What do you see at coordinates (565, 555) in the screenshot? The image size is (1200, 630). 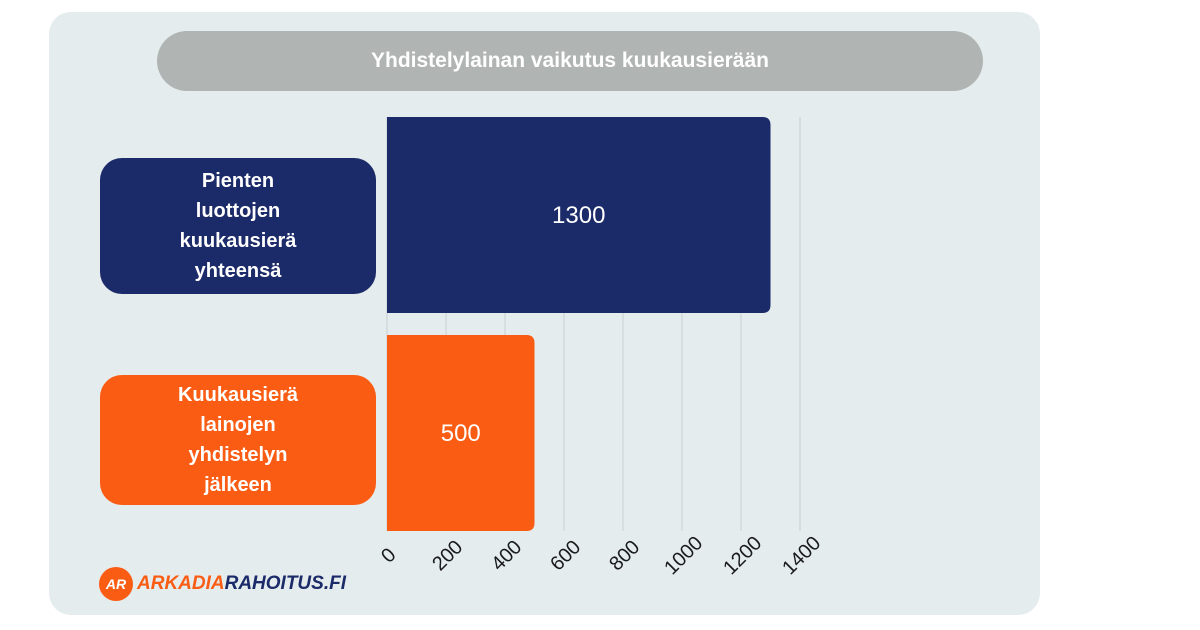 I see `x-tick-label-600: 600` at bounding box center [565, 555].